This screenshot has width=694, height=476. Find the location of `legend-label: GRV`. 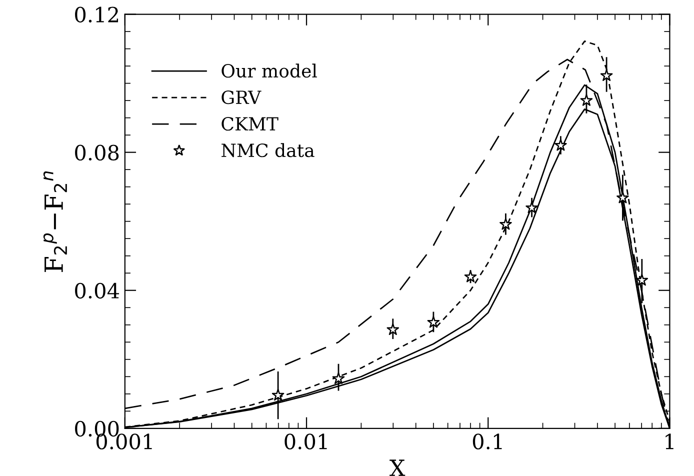

legend-label: GRV is located at coordinates (242, 97).